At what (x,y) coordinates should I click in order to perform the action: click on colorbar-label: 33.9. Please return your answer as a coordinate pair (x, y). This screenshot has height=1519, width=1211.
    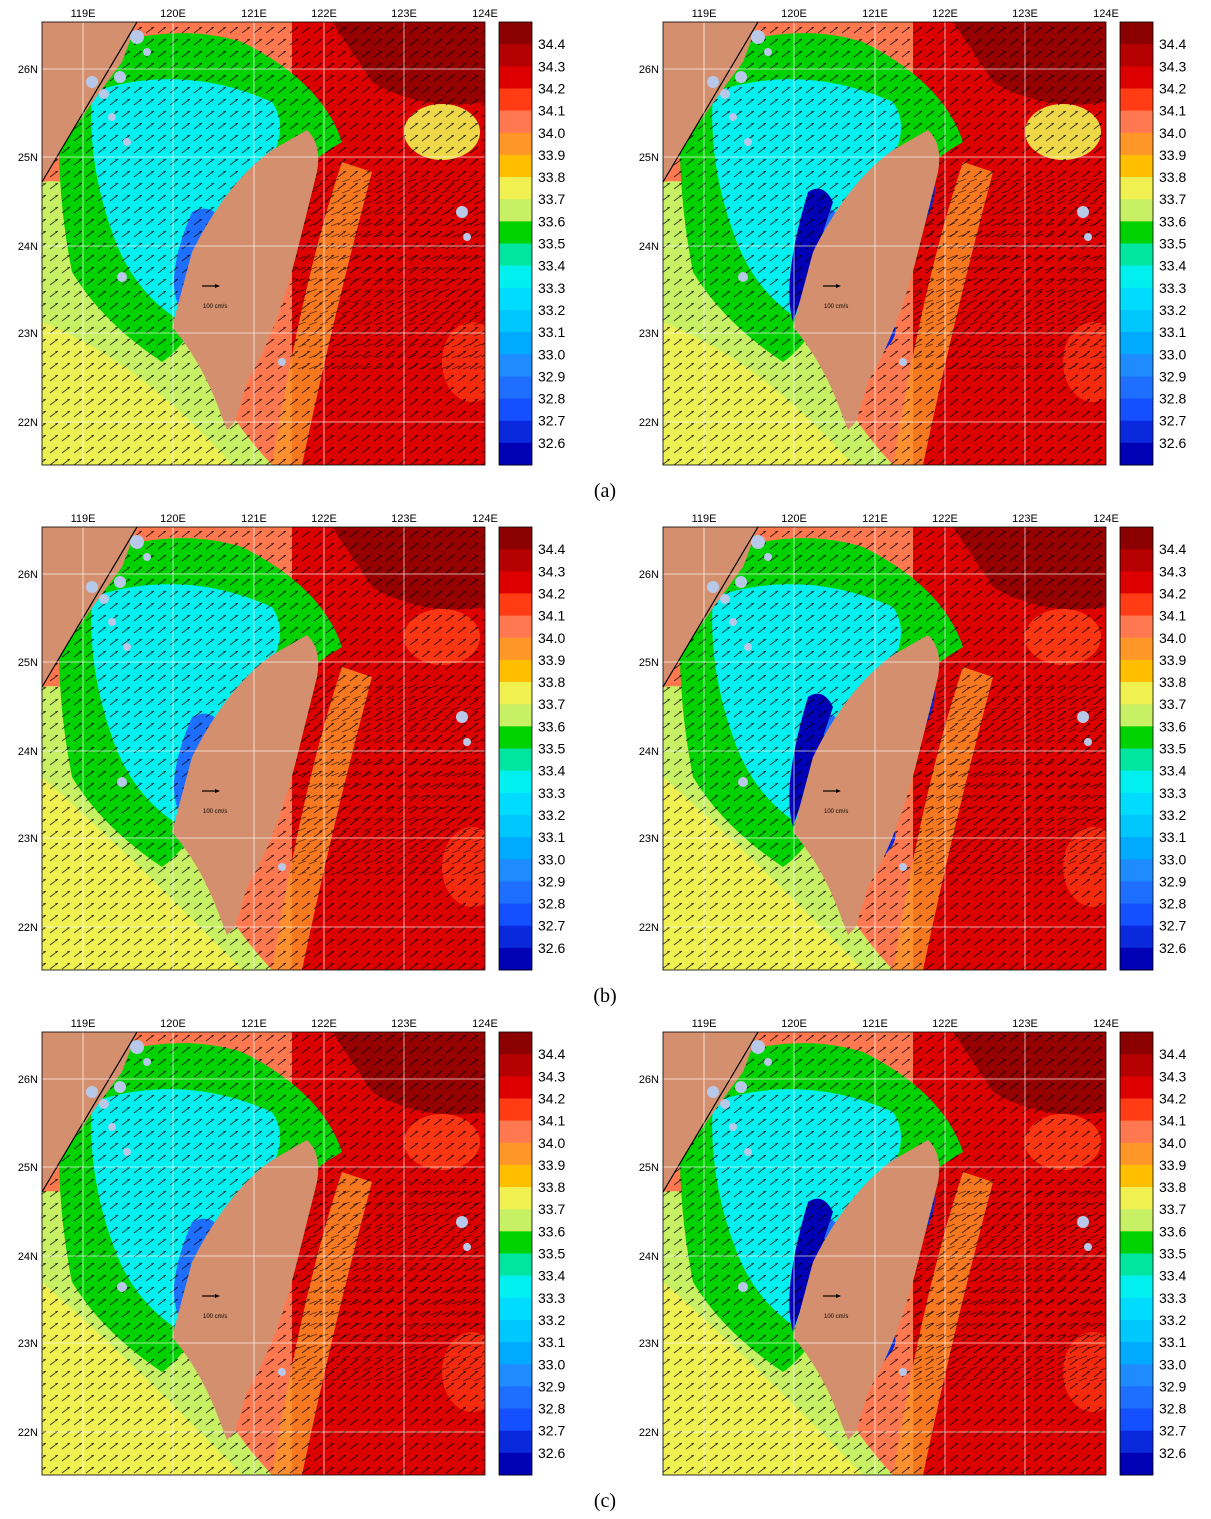
    Looking at the image, I should click on (551, 155).